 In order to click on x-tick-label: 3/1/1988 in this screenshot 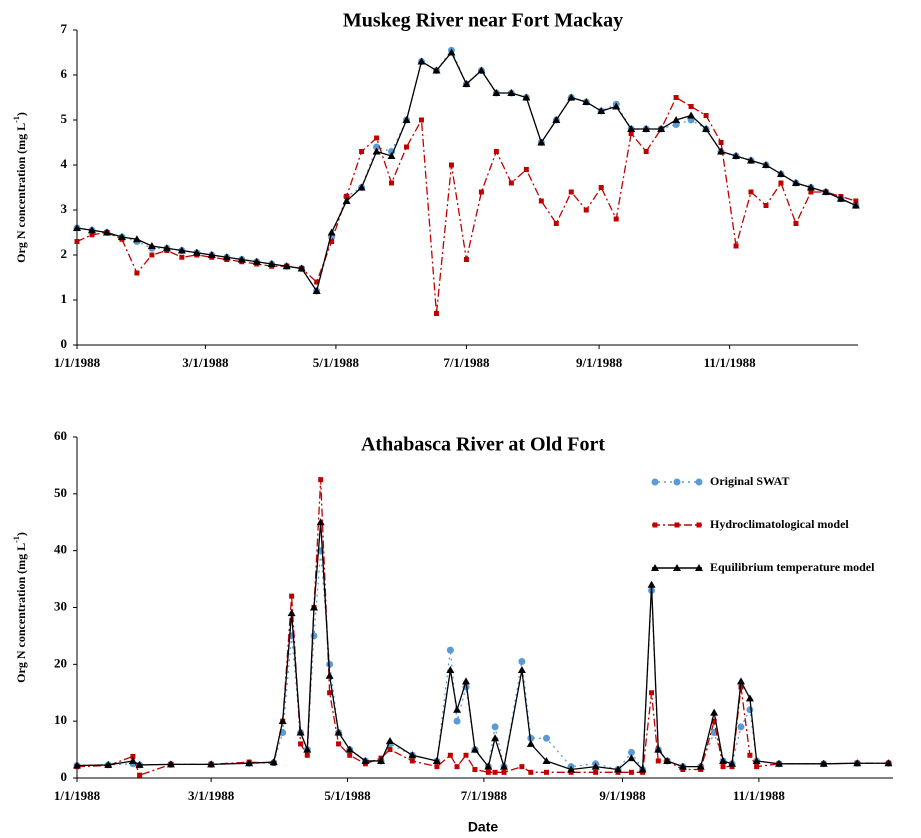, I will do `click(211, 795)`.